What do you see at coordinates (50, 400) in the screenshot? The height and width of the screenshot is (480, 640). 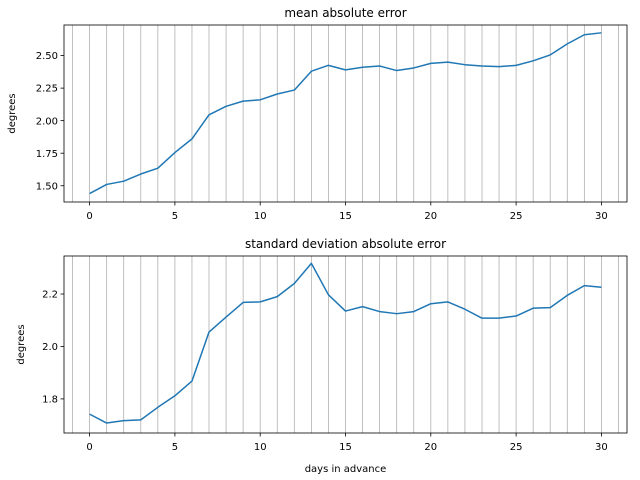 I see `chart-1-ytick-label: 1.8` at bounding box center [50, 400].